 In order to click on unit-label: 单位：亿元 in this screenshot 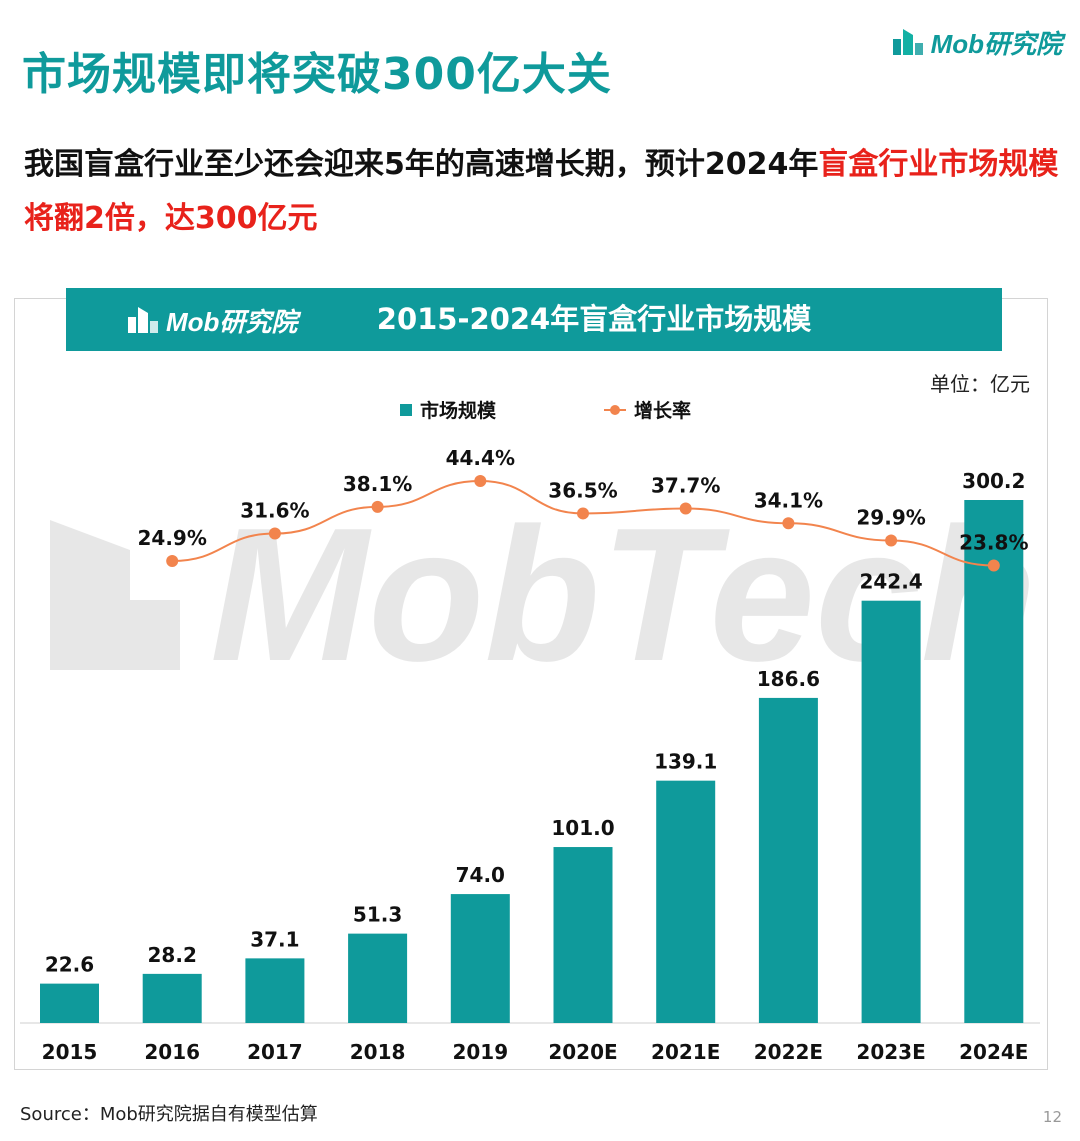, I will do `click(980, 384)`.